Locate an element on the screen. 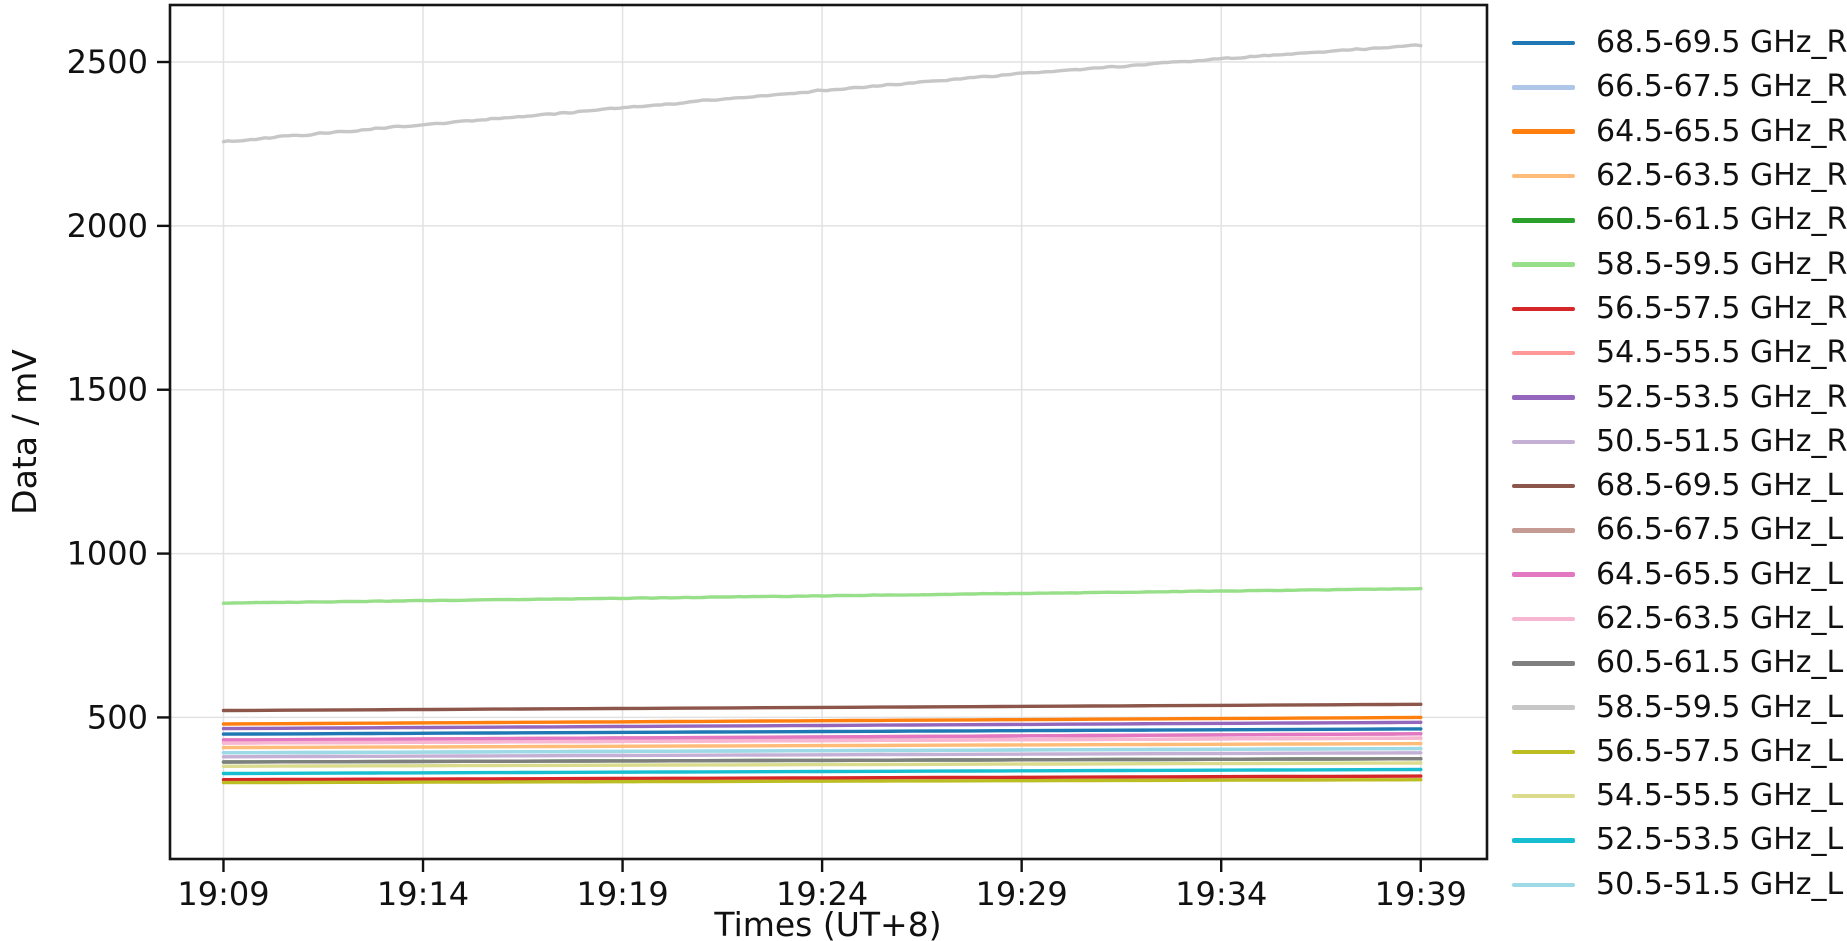 This screenshot has height=941, width=1847. series-line-50-5-51-5-ghz-l is located at coordinates (822, 750).